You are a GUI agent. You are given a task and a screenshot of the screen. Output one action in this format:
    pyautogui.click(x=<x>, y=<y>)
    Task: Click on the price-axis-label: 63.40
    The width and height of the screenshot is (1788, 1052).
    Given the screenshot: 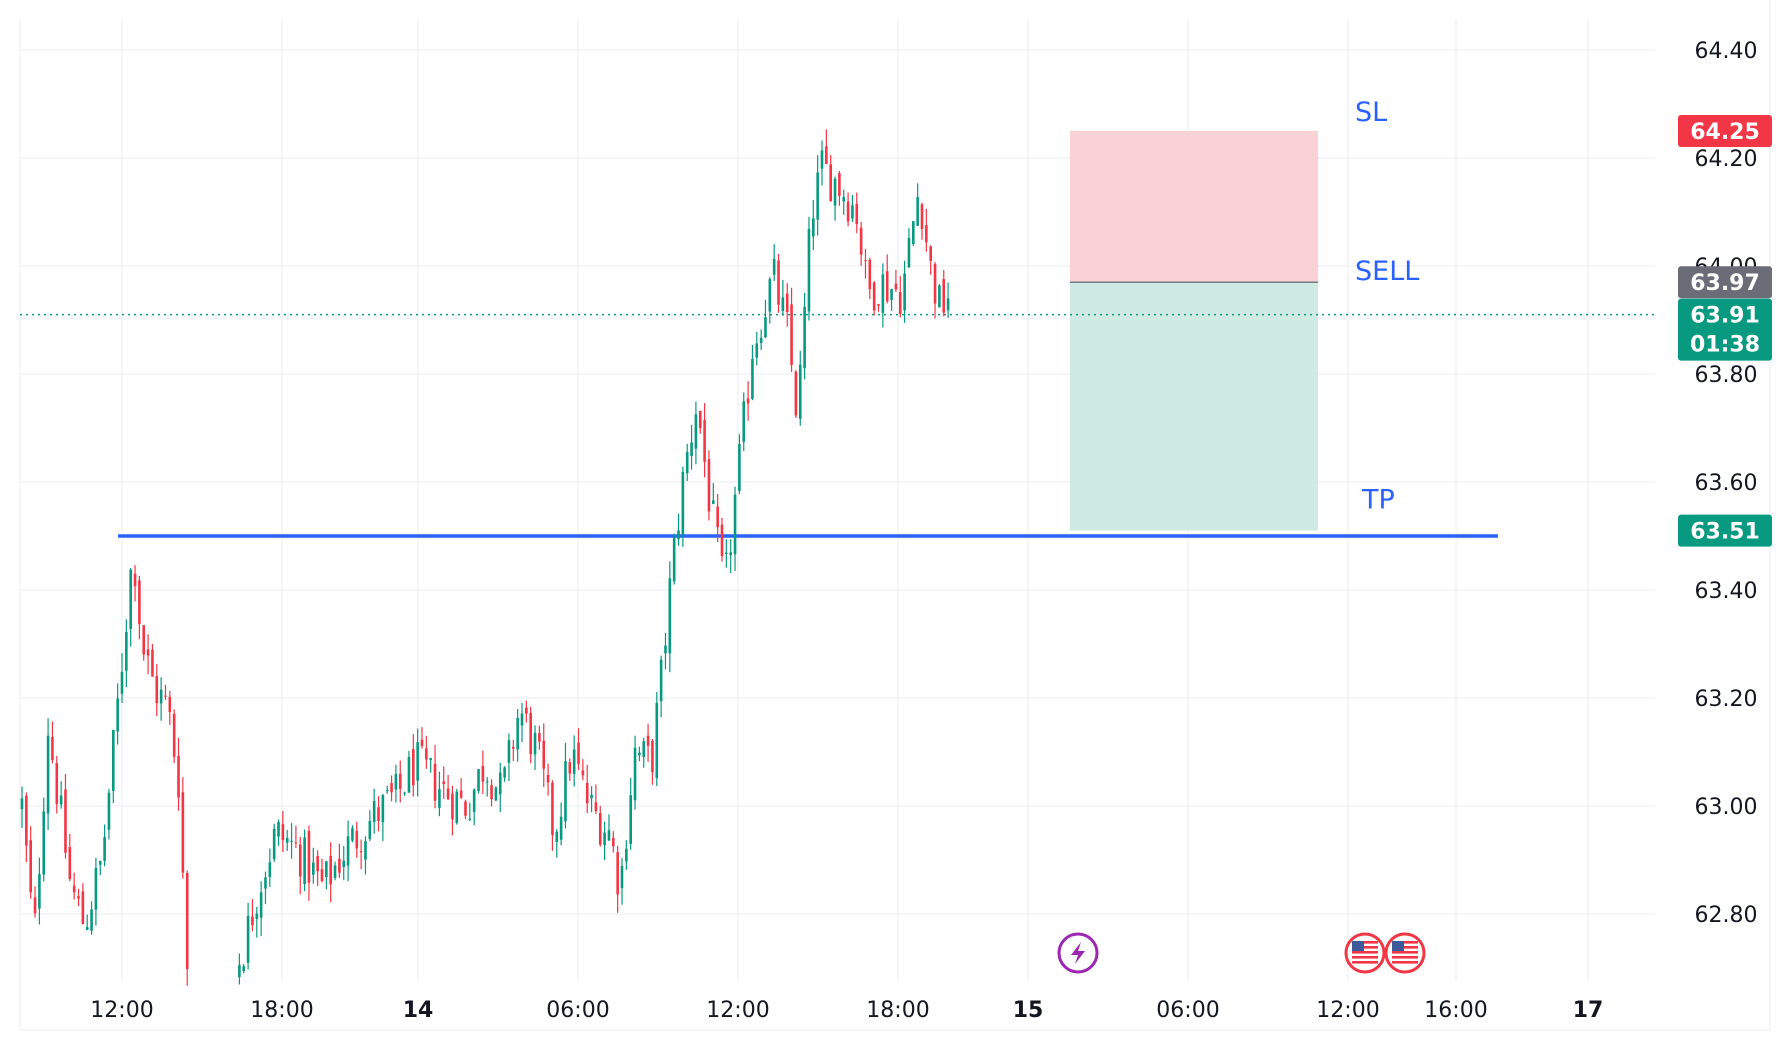 What is the action you would take?
    pyautogui.click(x=1726, y=591)
    